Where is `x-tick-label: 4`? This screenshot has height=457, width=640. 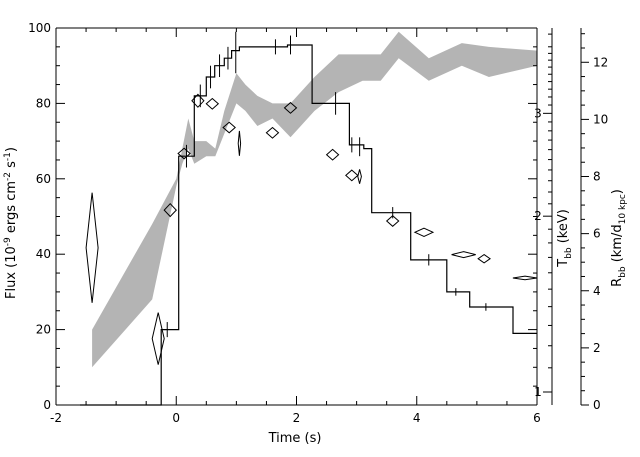 x-tick-label: 4 is located at coordinates (417, 418).